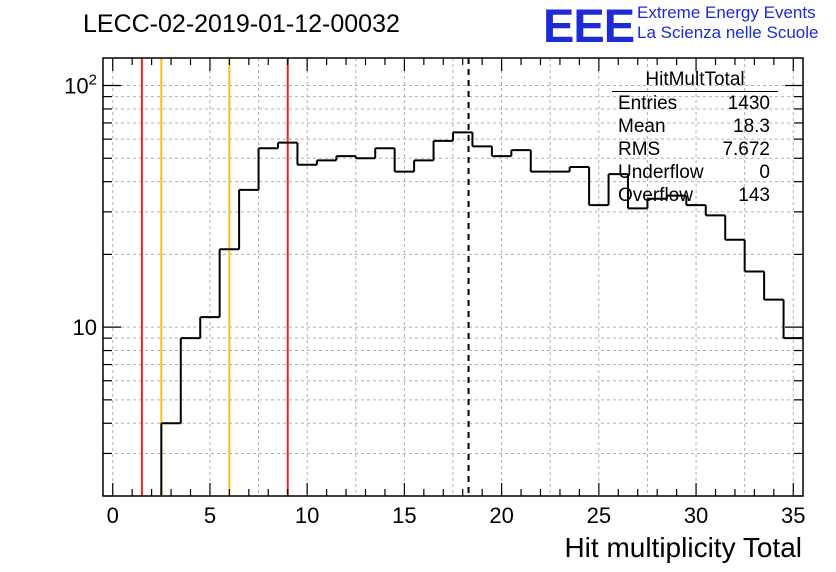 The width and height of the screenshot is (836, 572). I want to click on x-tick-label: 5, so click(210, 515).